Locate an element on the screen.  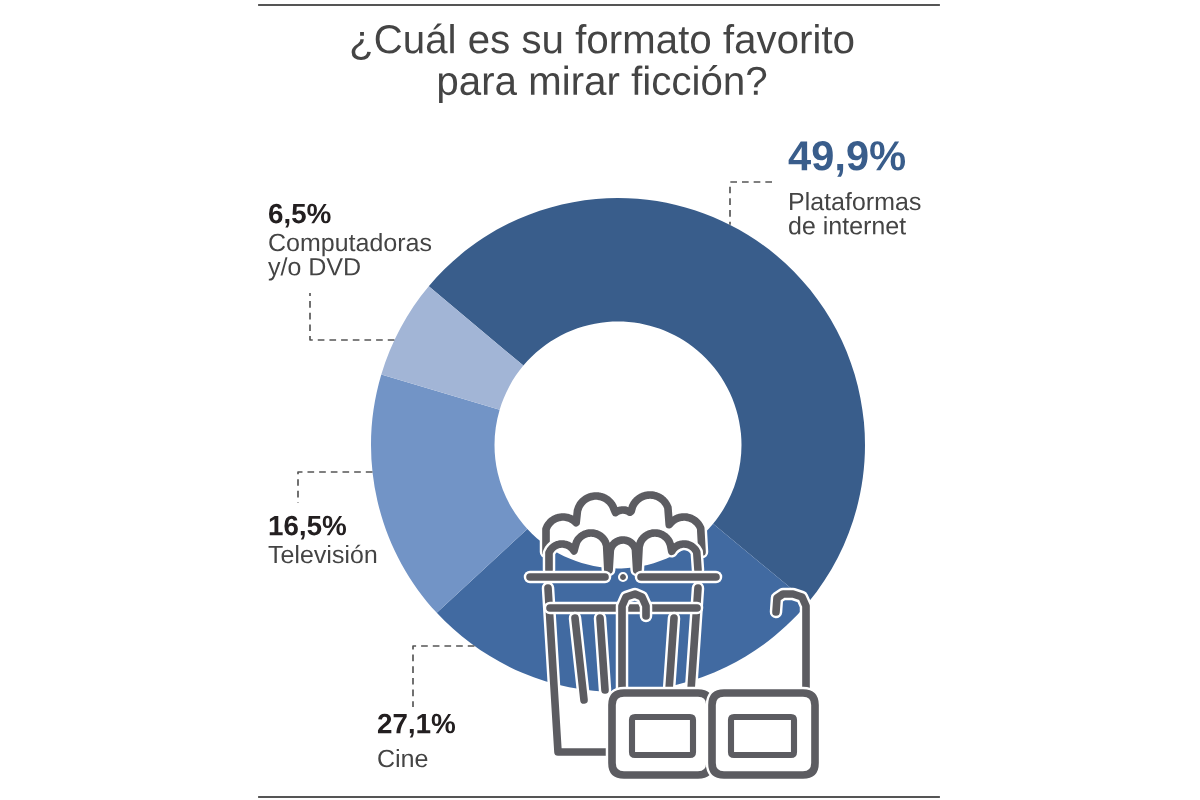
chart-title: ¿Cuál es su formato favorito para mirar ficción? is located at coordinates (602, 63).